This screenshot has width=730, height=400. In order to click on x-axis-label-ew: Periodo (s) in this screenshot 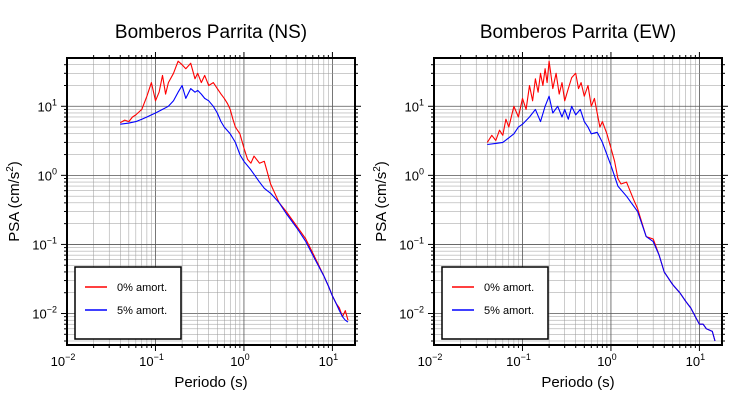, I will do `click(577, 382)`.